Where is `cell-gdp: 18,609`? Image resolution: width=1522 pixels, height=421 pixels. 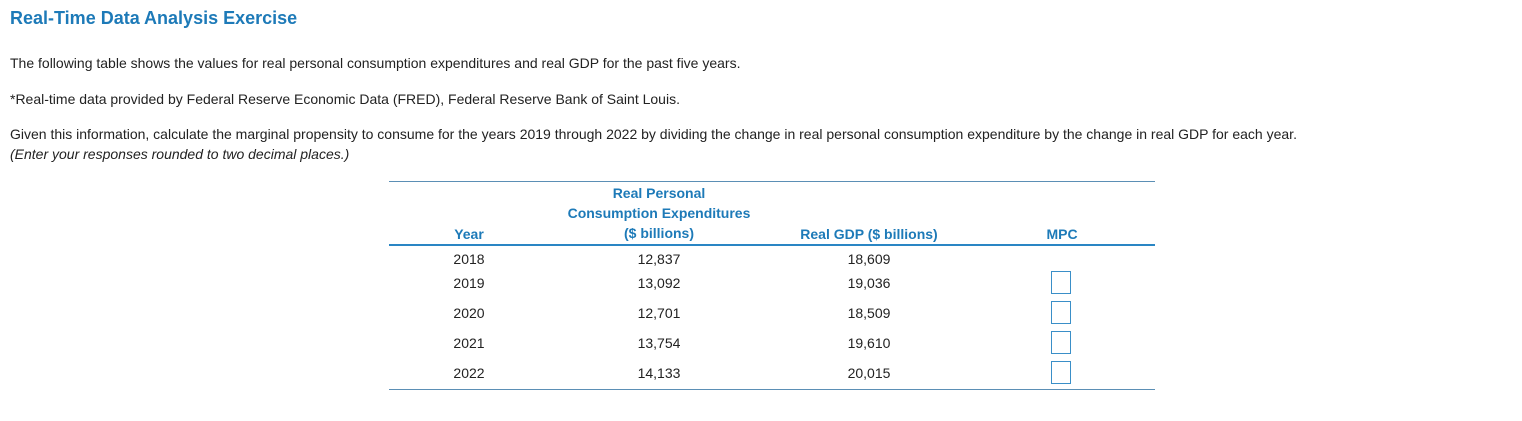 cell-gdp: 18,609 is located at coordinates (869, 259).